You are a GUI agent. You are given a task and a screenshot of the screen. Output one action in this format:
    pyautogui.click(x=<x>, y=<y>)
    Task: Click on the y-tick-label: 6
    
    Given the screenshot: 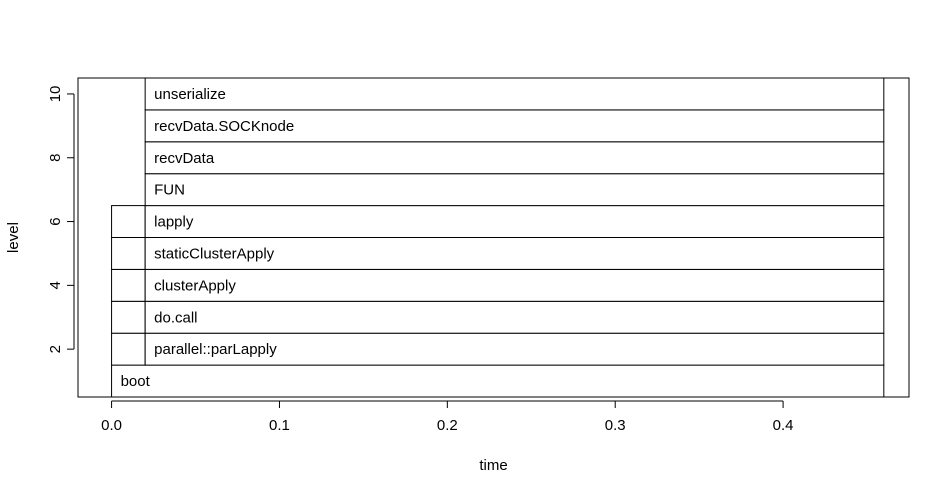 What is the action you would take?
    pyautogui.click(x=55, y=221)
    